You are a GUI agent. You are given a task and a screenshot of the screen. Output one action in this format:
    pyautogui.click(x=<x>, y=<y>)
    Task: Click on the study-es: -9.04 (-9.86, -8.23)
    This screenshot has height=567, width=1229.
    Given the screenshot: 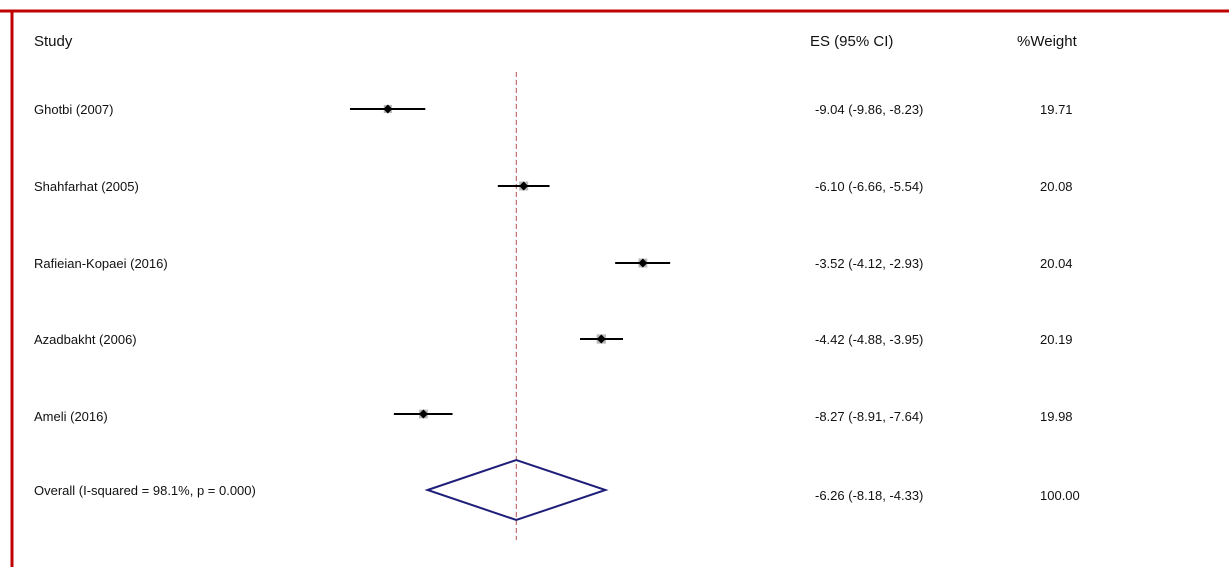 What is the action you would take?
    pyautogui.click(x=869, y=109)
    